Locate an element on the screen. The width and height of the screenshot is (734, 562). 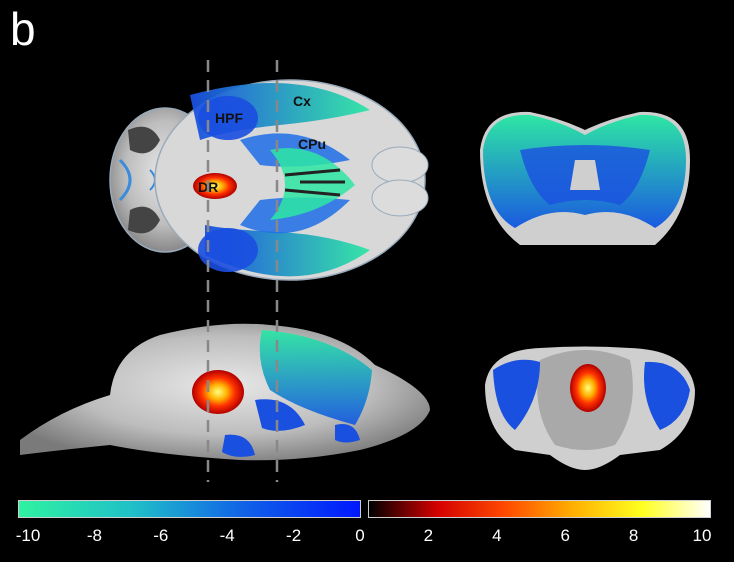
panel-letter: b is located at coordinates (23, 29).